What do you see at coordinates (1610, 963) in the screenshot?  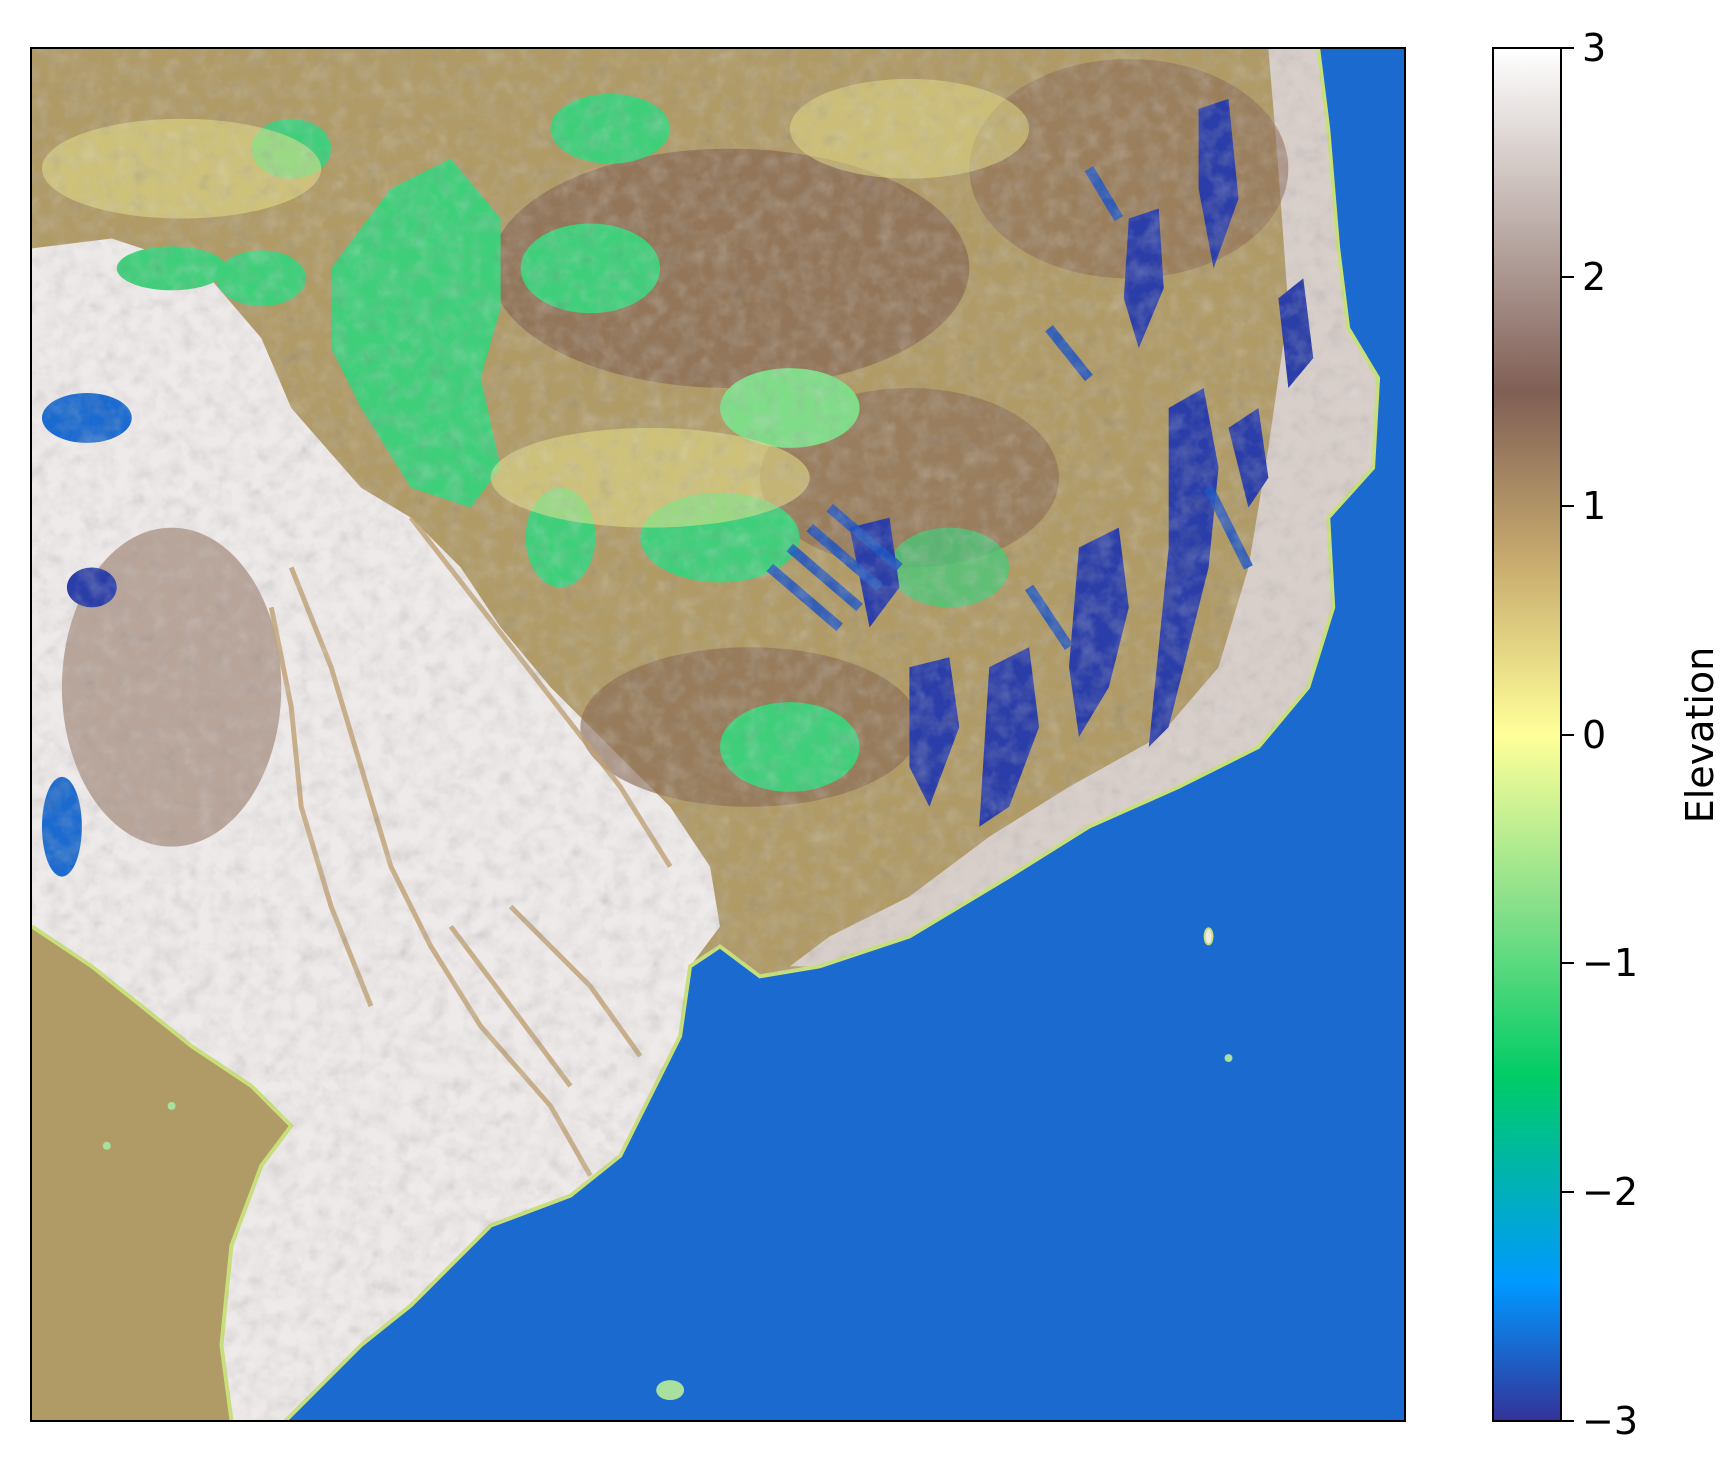 I see `colorbar-tick-label: −1` at bounding box center [1610, 963].